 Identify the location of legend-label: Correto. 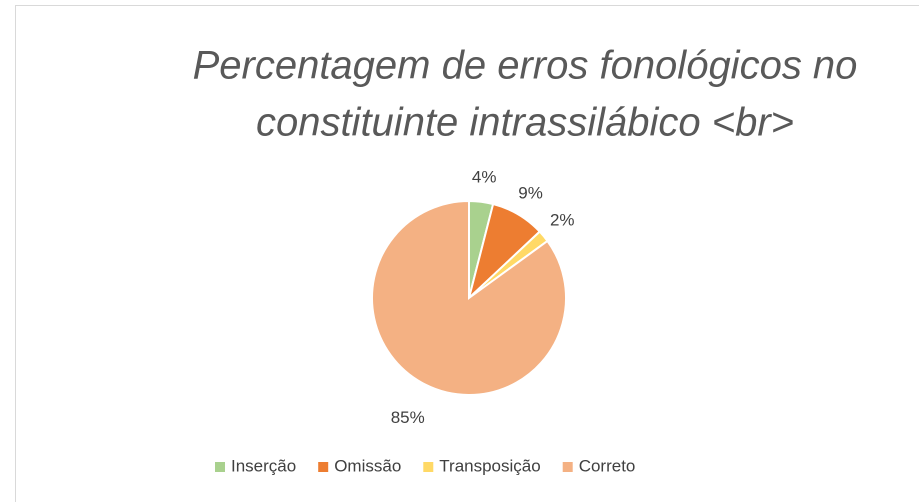
(607, 465).